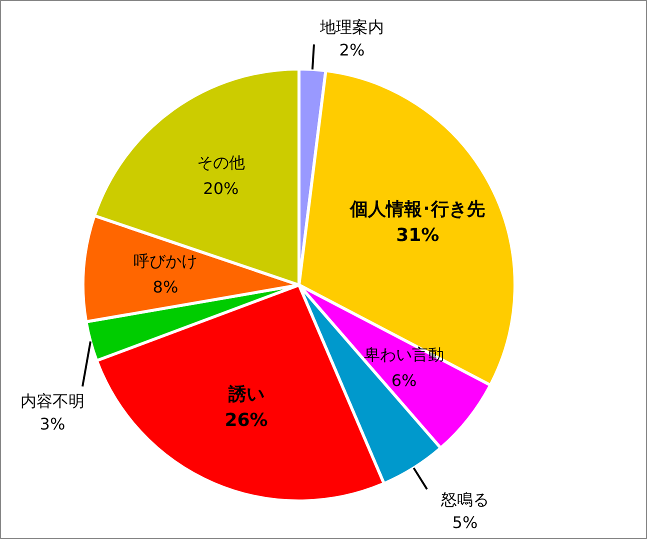  I want to click on data-label: 3%, so click(53, 424).